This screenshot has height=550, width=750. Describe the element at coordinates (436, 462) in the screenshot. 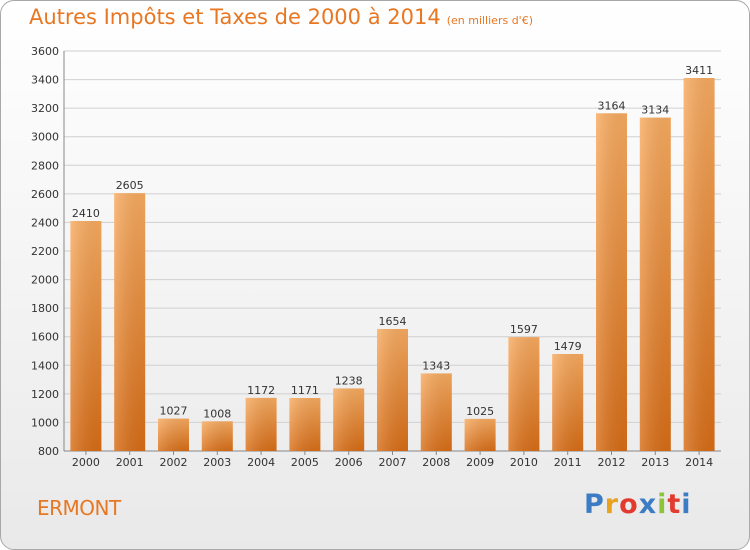

I see `x-tick-label: 2008` at that location.